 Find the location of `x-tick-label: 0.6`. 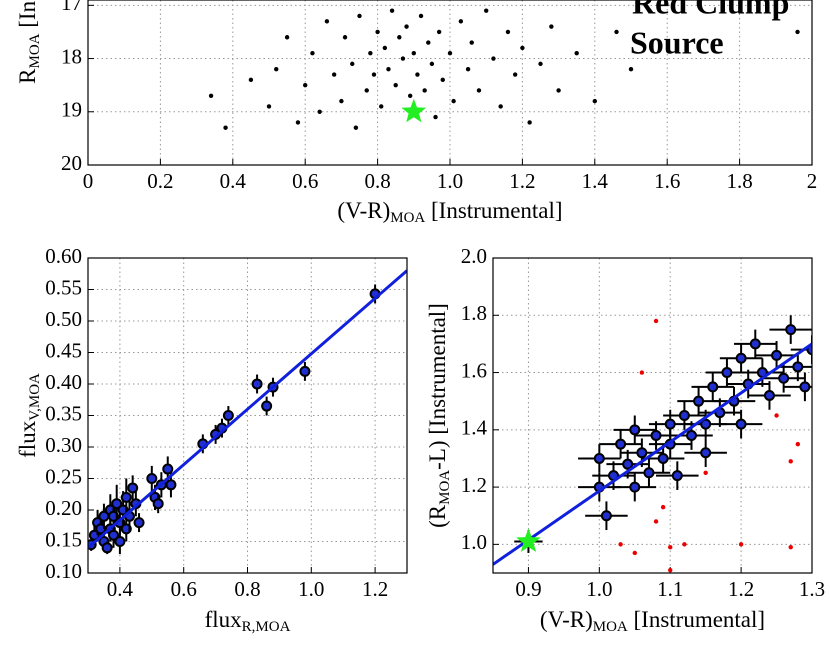

x-tick-label: 0.6 is located at coordinates (184, 589).